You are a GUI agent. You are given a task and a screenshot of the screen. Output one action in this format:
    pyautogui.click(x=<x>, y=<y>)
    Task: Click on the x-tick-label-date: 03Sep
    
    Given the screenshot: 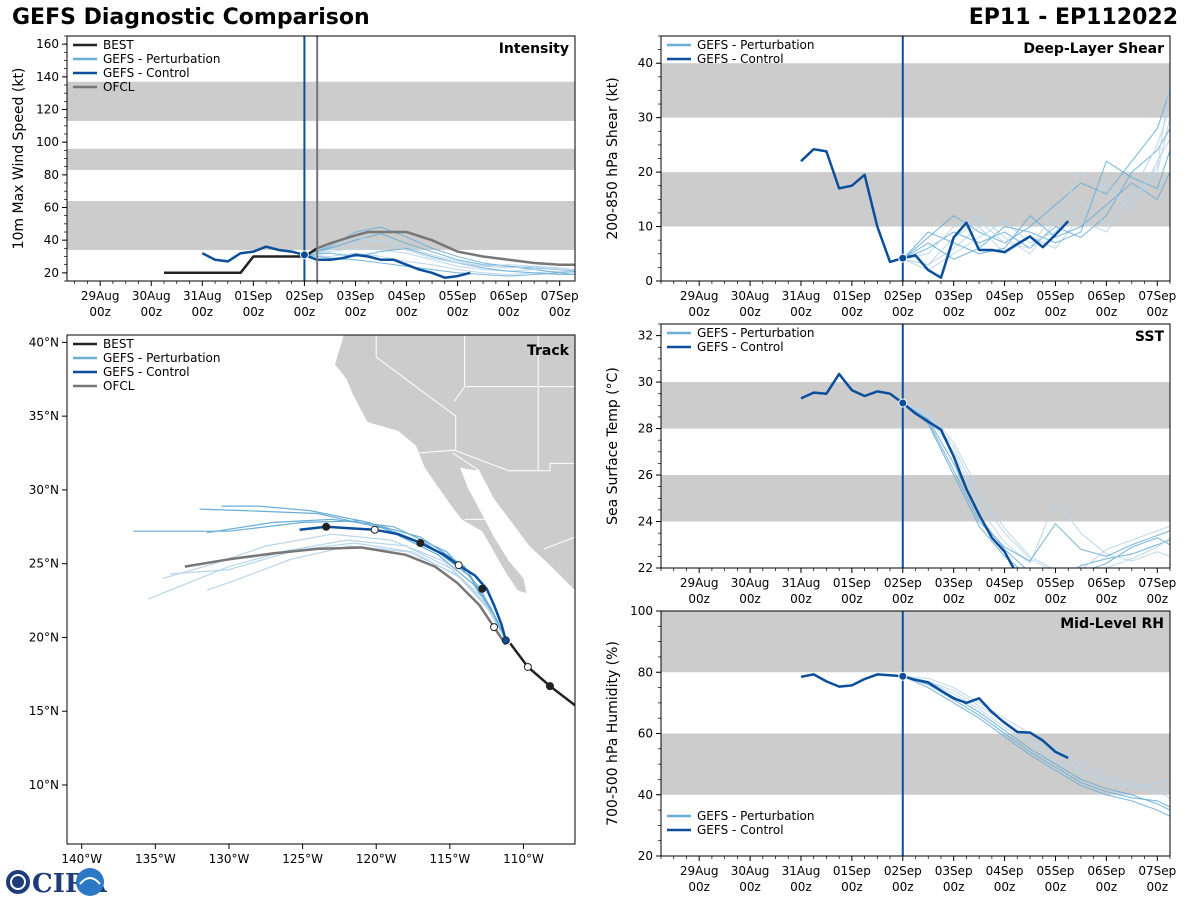 What is the action you would take?
    pyautogui.click(x=954, y=871)
    